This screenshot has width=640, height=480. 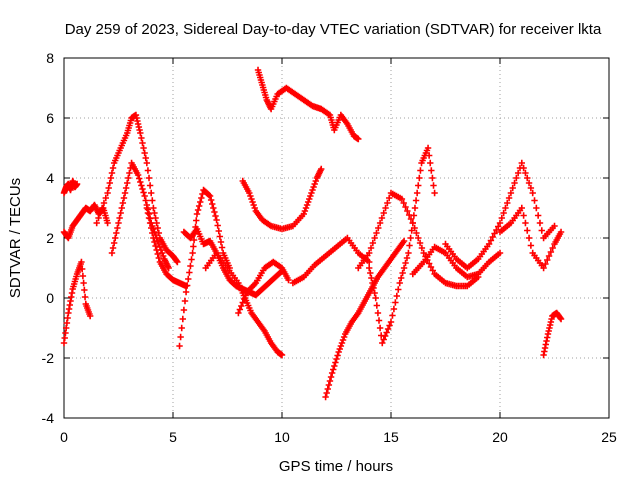 What do you see at coordinates (500, 437) in the screenshot?
I see `x-tick-label: 20` at bounding box center [500, 437].